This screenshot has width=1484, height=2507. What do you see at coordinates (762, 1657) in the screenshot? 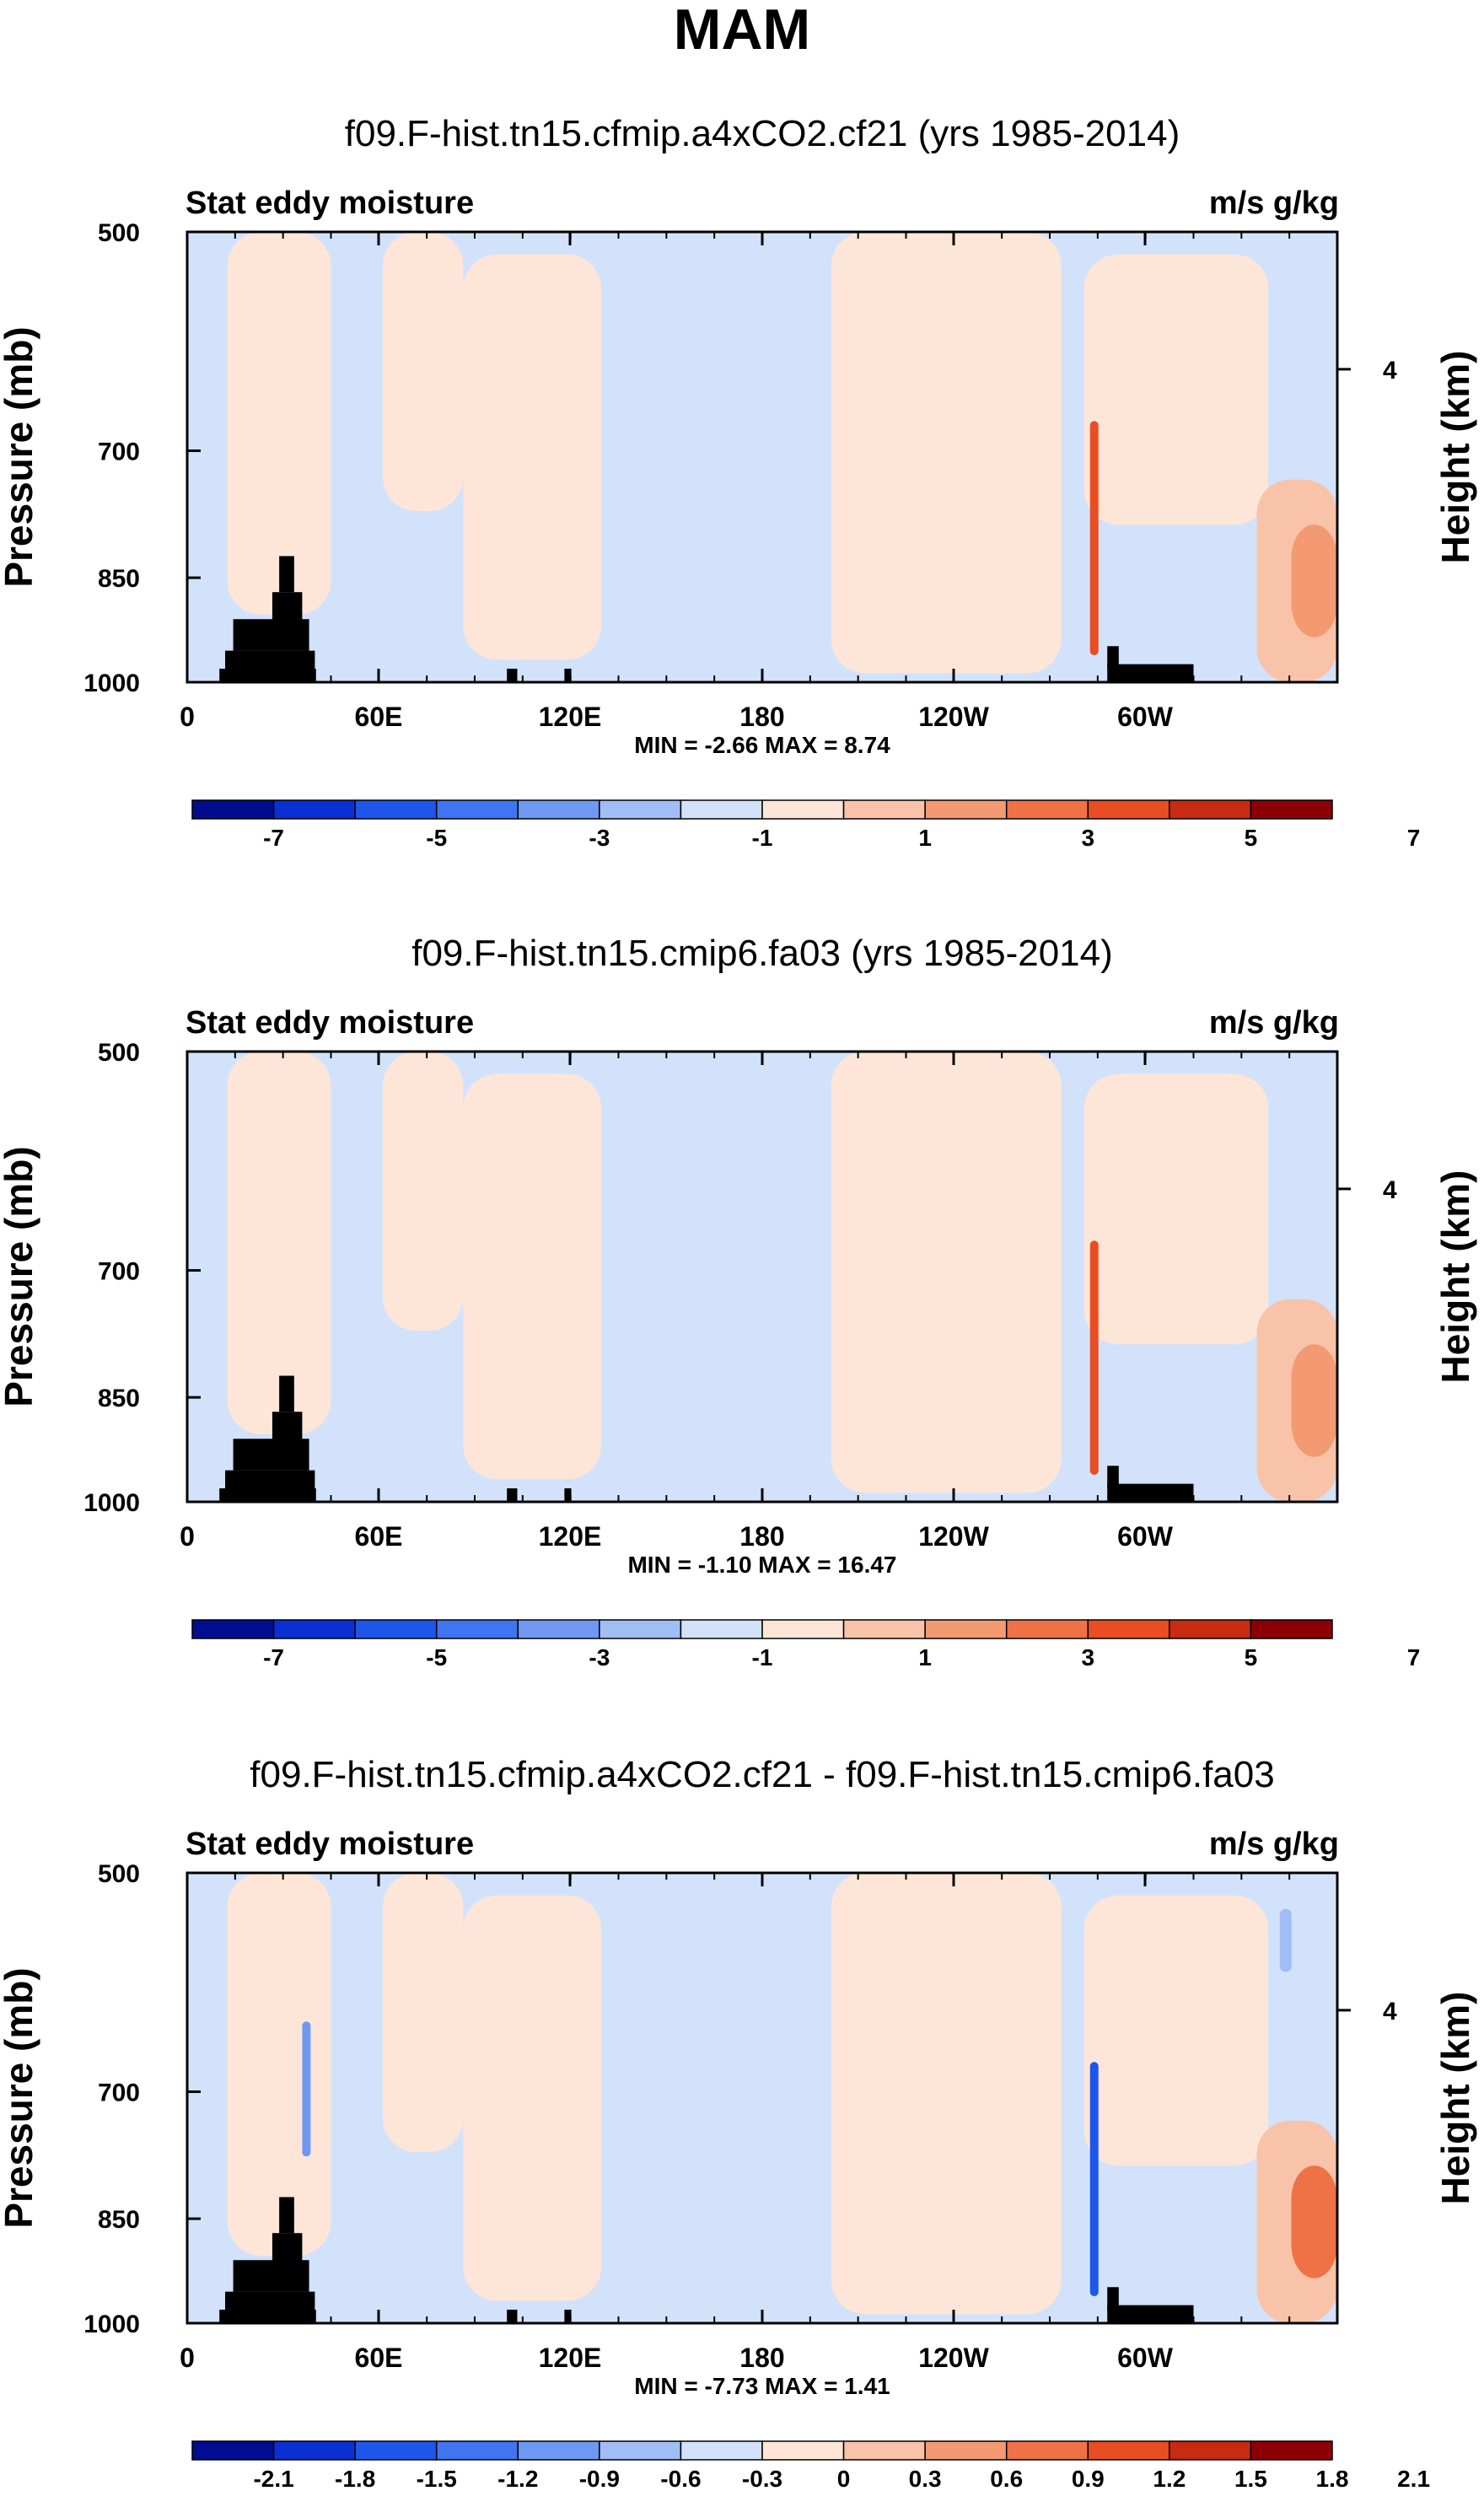
I see `colorbar-label: -1` at bounding box center [762, 1657].